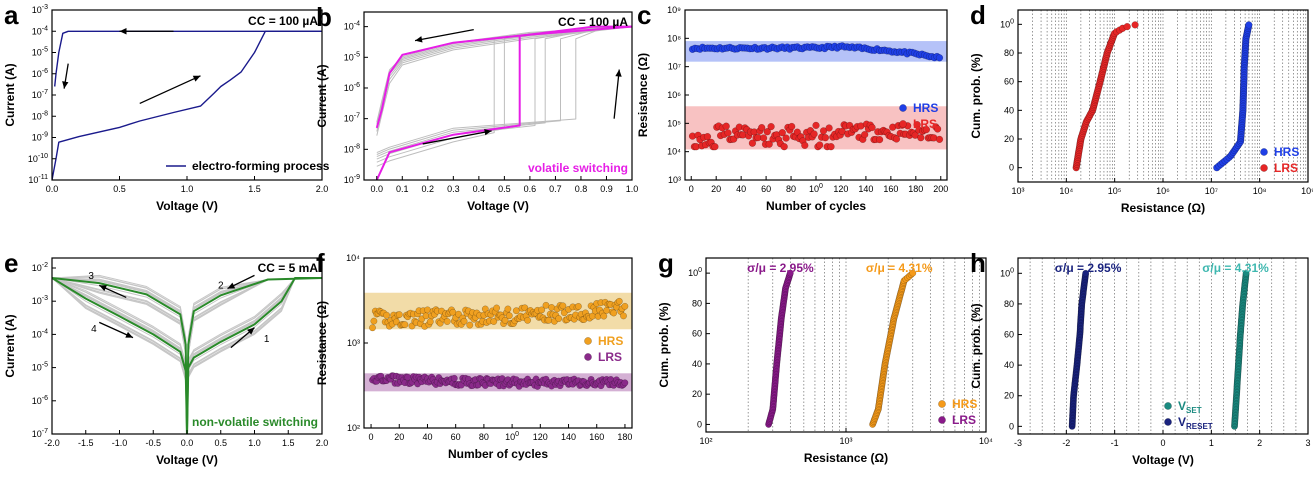 The height and width of the screenshot is (496, 1313). What do you see at coordinates (644, 15) in the screenshot?
I see `panel-letter: c` at bounding box center [644, 15].